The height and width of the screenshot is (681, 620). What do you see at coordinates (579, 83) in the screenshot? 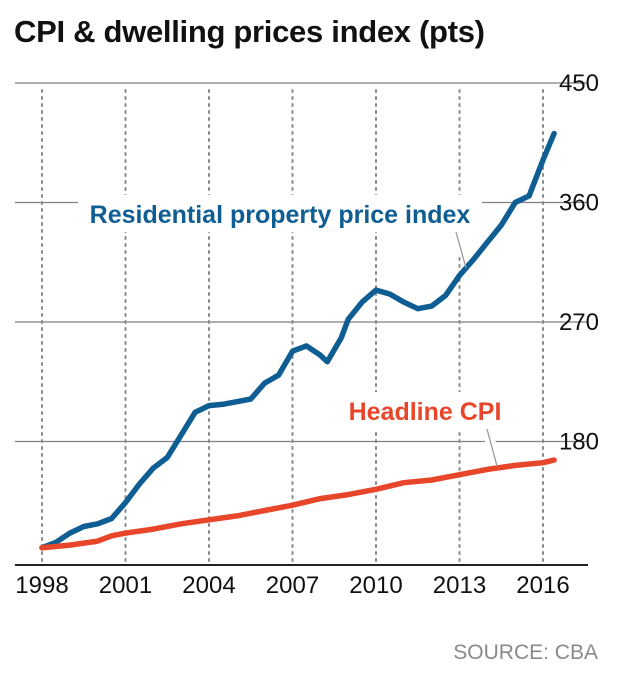
I see `y-tick-label: 450` at bounding box center [579, 83].